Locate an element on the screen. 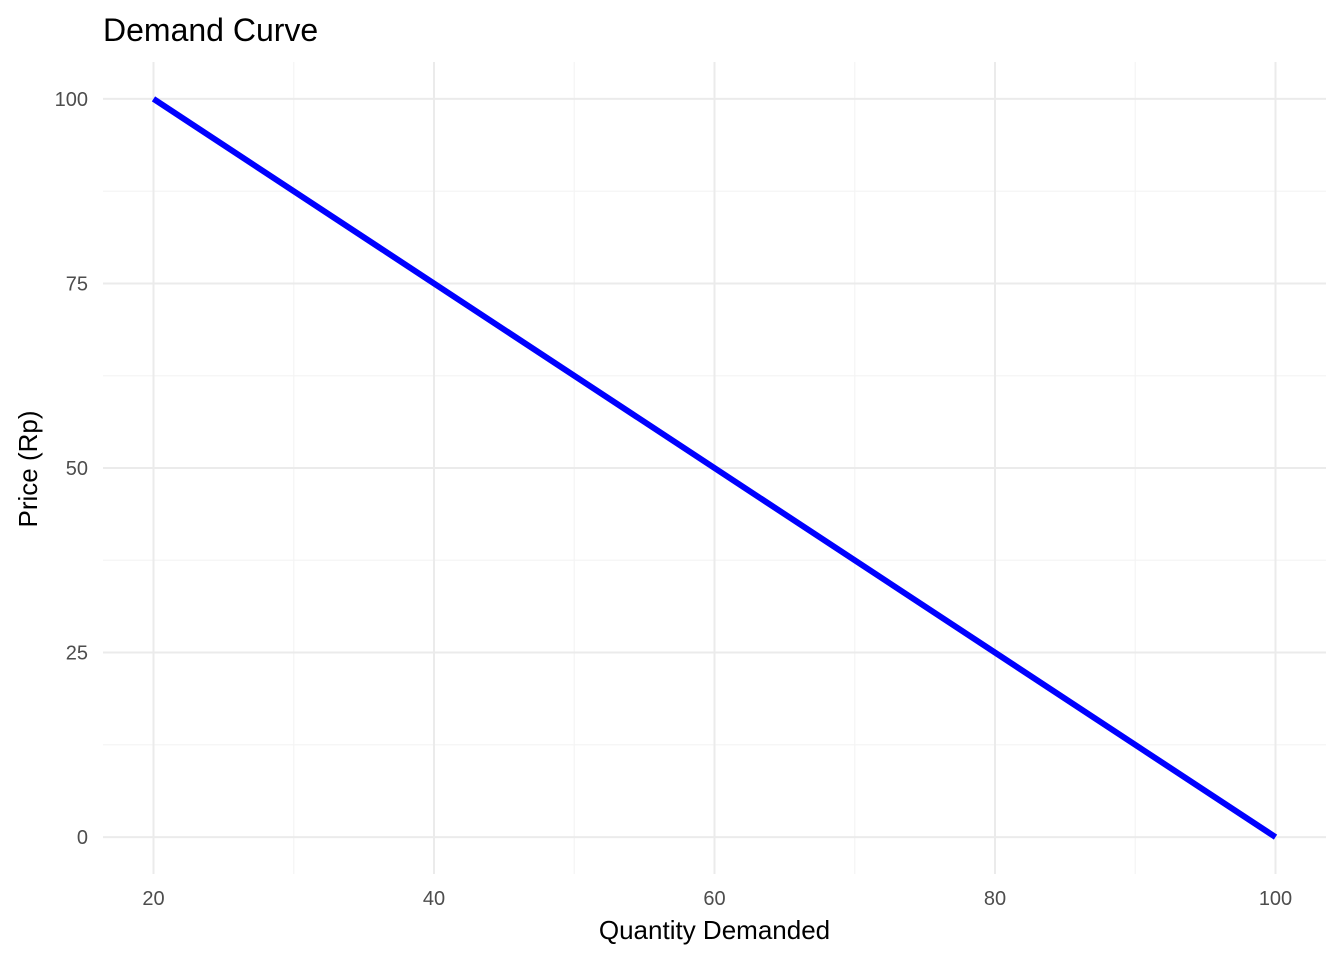 Image resolution: width=1344 pixels, height=960 pixels. y-tick-label: 100 is located at coordinates (71, 100).